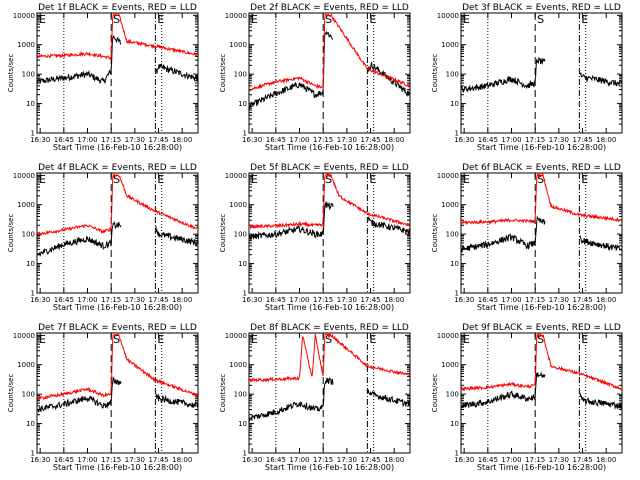  I want to click on panel-title: Det 8f BLACK = Events, RED = LLD, so click(329, 328).